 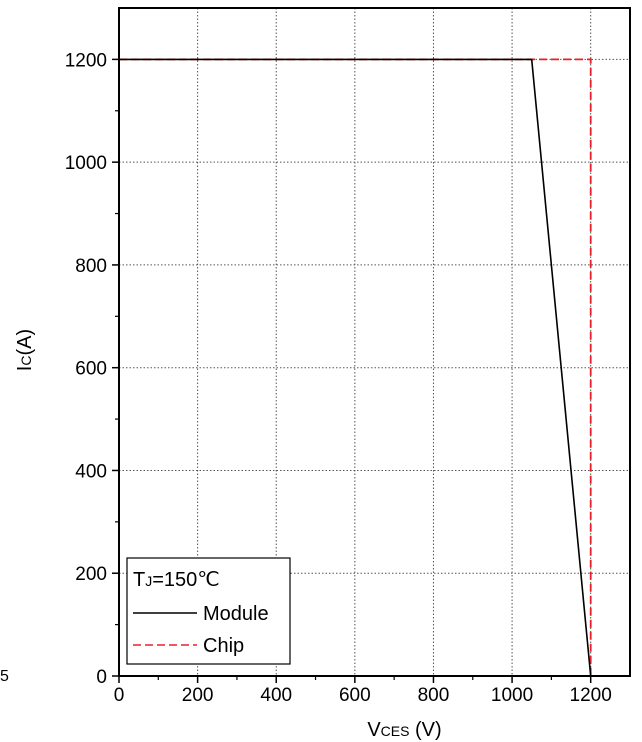 What do you see at coordinates (4, 676) in the screenshot?
I see `edge-label: 5` at bounding box center [4, 676].